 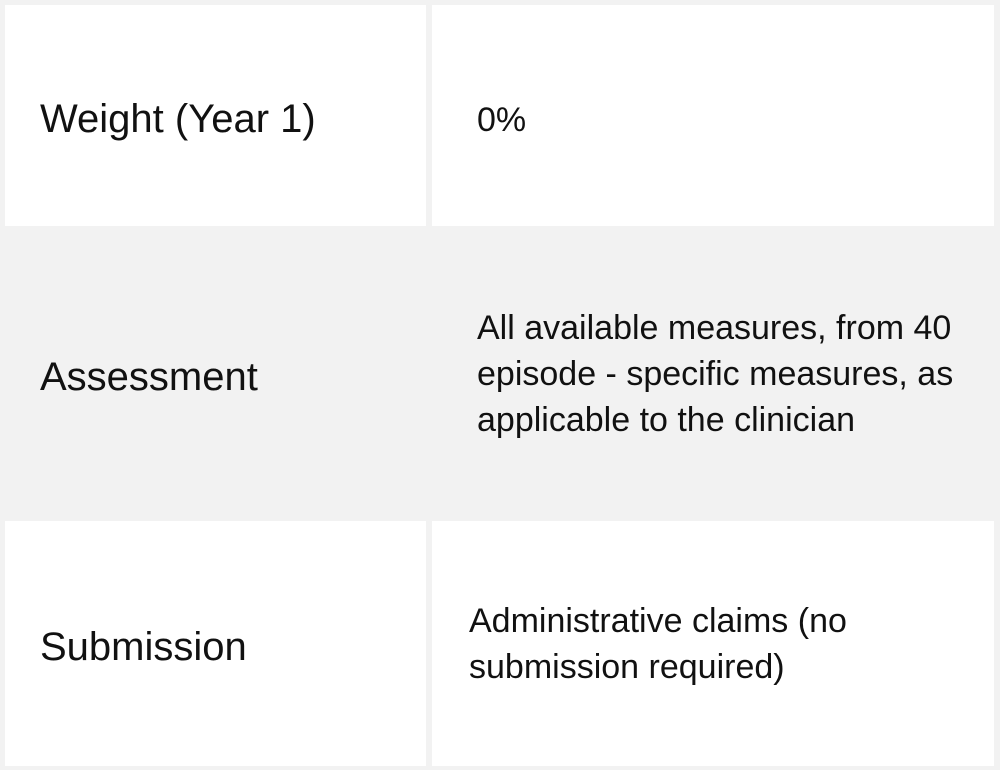 What do you see at coordinates (178, 118) in the screenshot?
I see `row-label: Weight (Year 1)` at bounding box center [178, 118].